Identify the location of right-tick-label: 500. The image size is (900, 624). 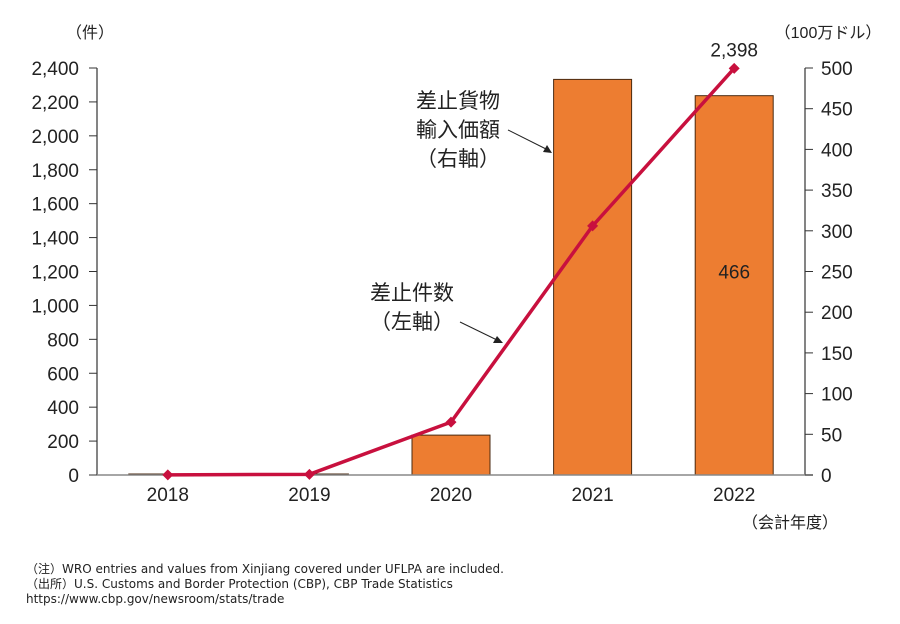
(837, 69).